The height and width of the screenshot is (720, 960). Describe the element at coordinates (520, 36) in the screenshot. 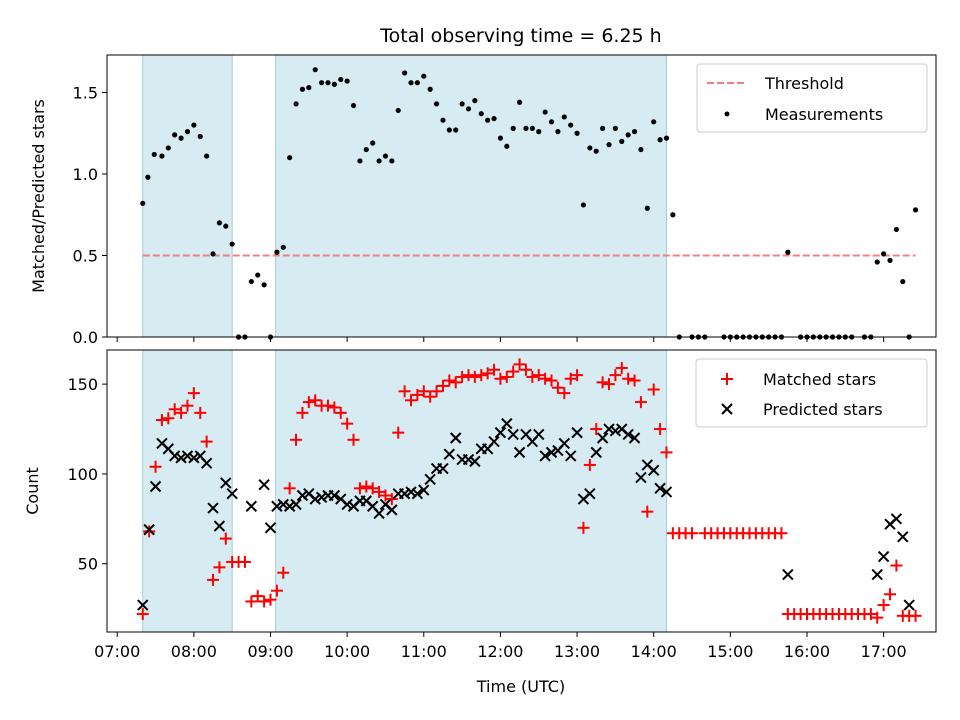

I see `chart-title: Total observing time = 6.25 h` at that location.